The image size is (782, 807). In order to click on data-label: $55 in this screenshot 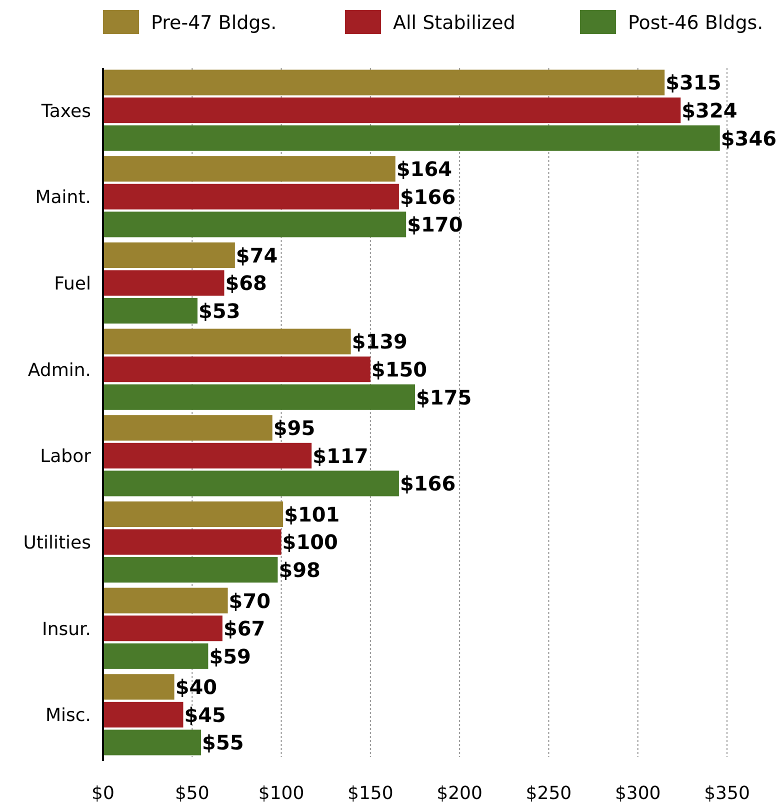, I will do `click(223, 742)`.